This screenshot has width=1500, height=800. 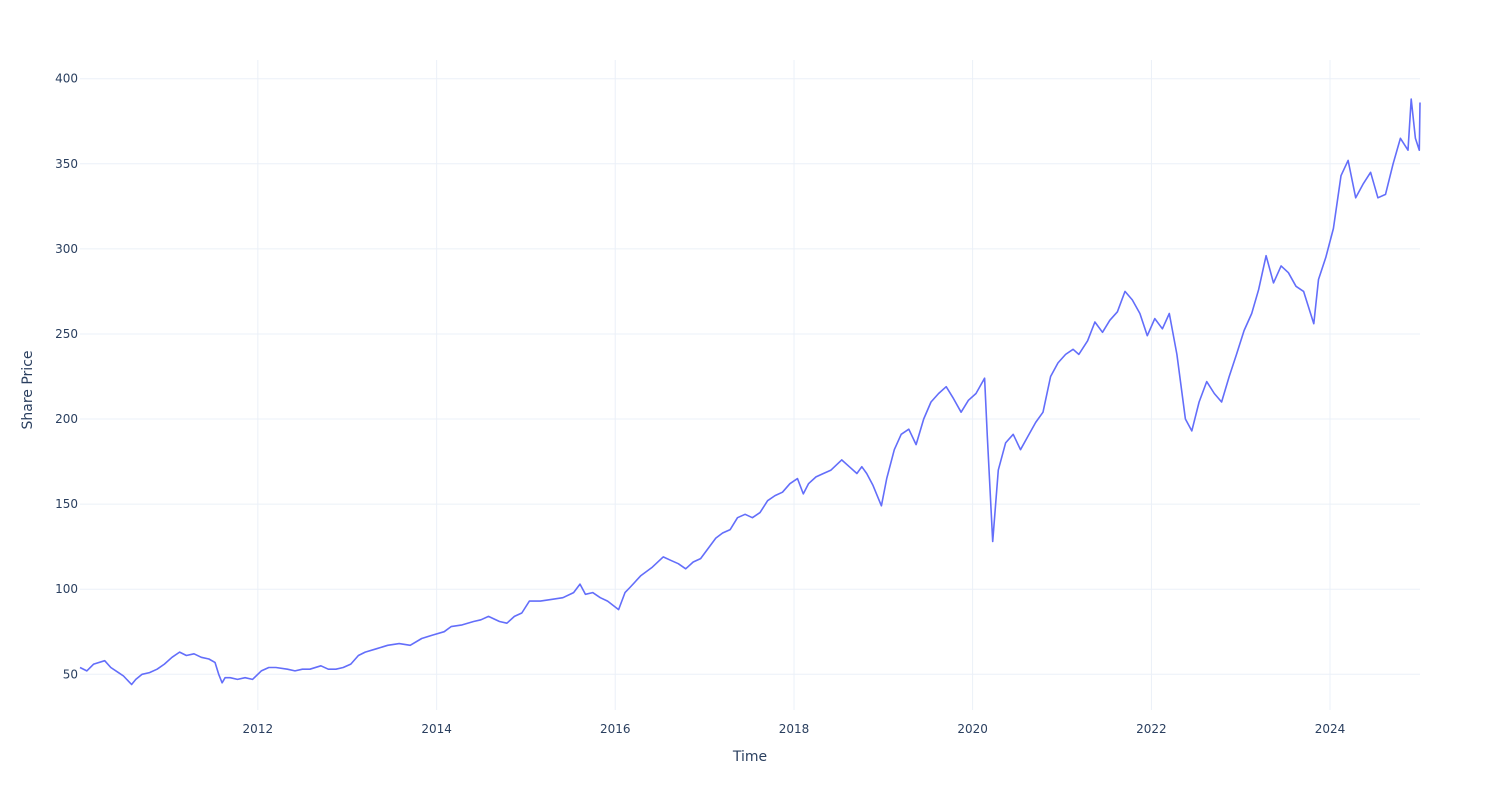 I want to click on x-tick-label: 2024, so click(x=1330, y=729).